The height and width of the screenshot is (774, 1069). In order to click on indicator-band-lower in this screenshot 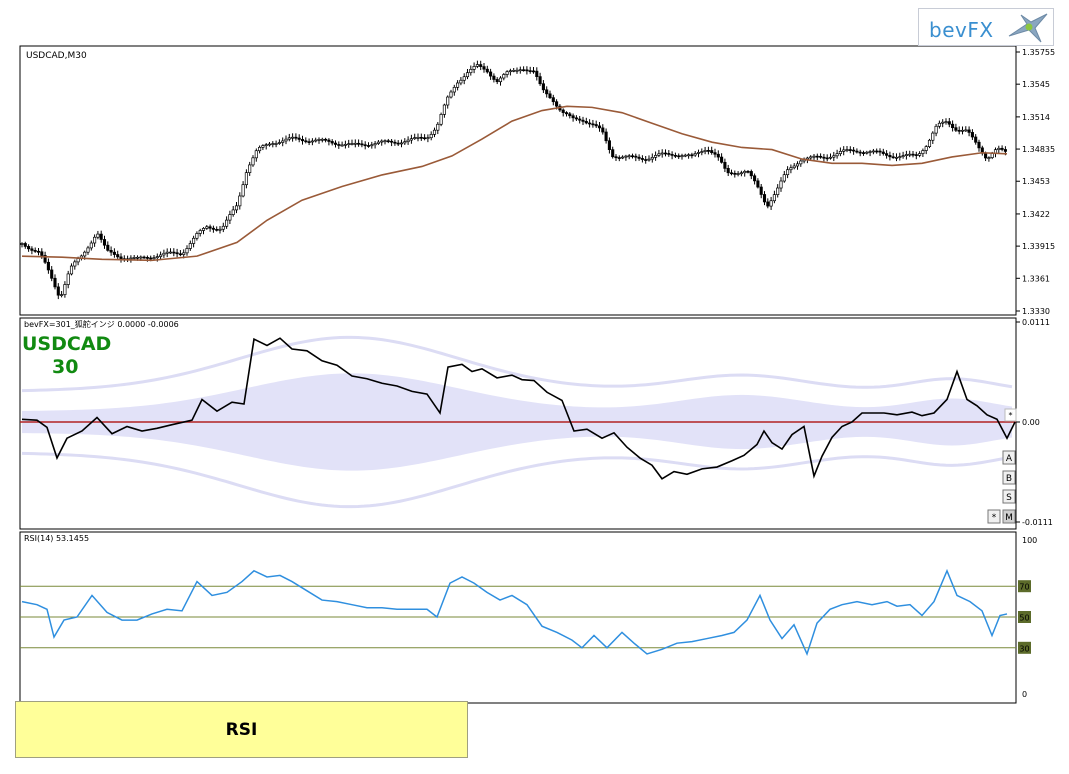, I will do `click(517, 480)`.